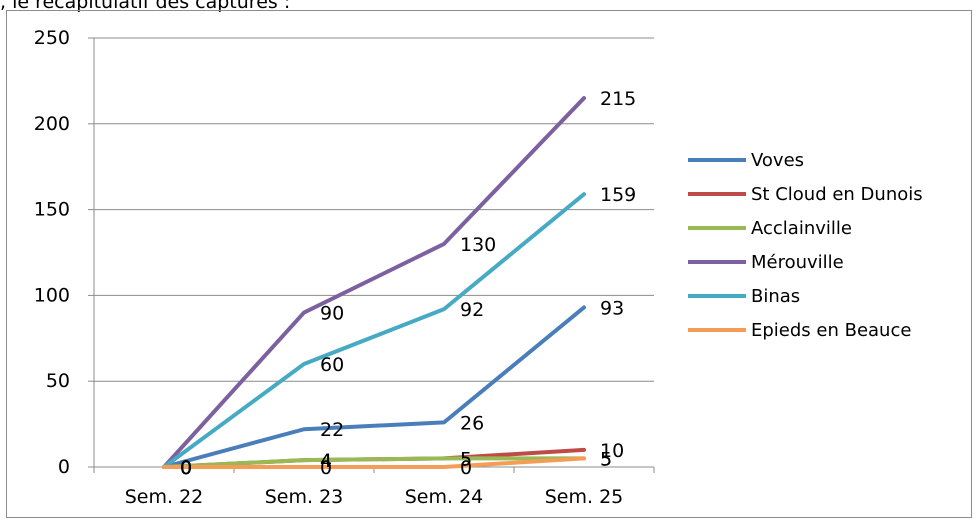 The width and height of the screenshot is (976, 520). What do you see at coordinates (332, 430) in the screenshot?
I see `data-label: 22` at bounding box center [332, 430].